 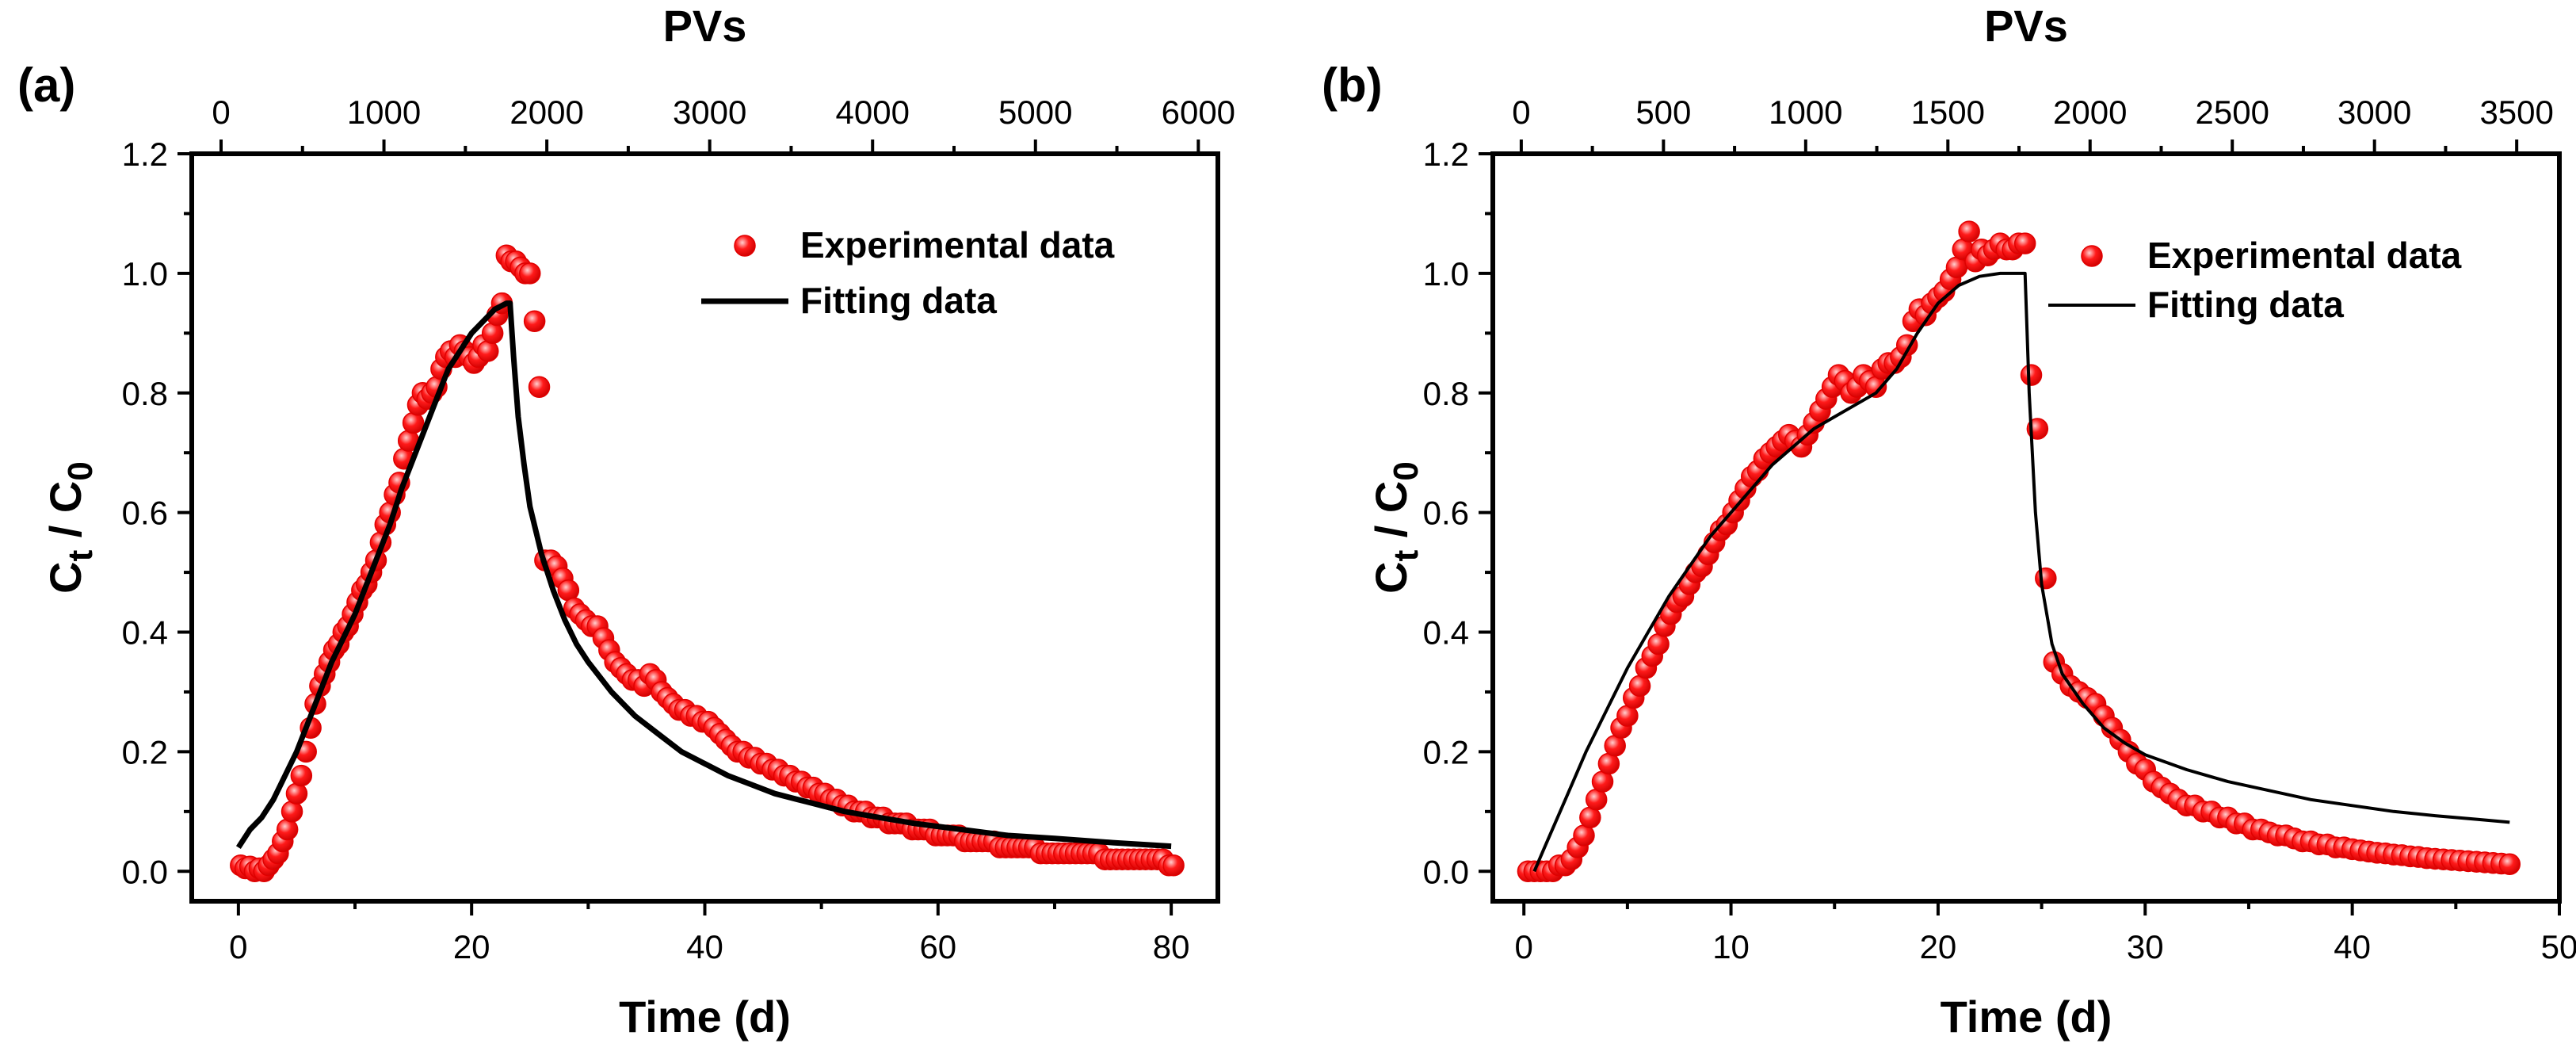 What do you see at coordinates (1171, 947) in the screenshot?
I see `x-tick-label: 80` at bounding box center [1171, 947].